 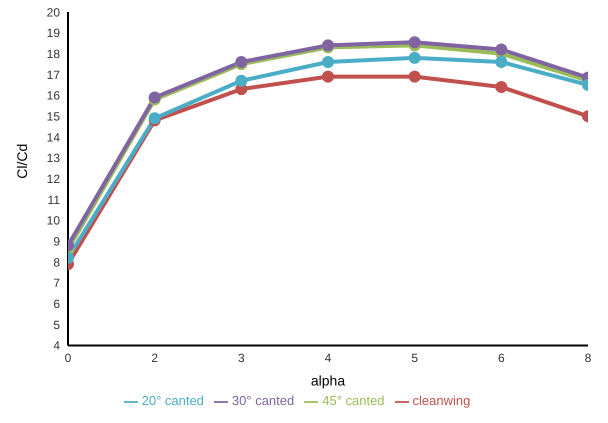 I want to click on legend-label: cleanwing, so click(x=441, y=400).